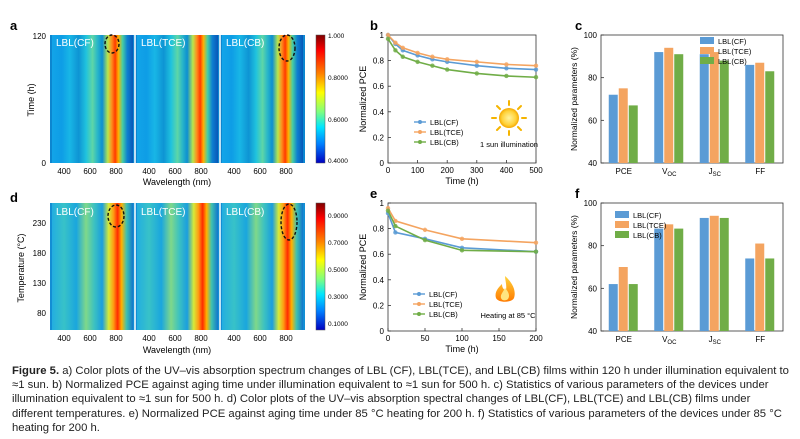 The height and width of the screenshot is (439, 800). I want to click on y-axis-label: Time (h), so click(31, 99).